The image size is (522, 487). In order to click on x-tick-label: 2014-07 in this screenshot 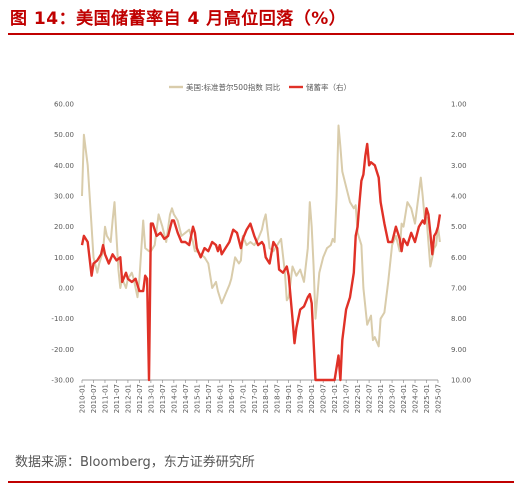, I will do `click(186, 398)`.